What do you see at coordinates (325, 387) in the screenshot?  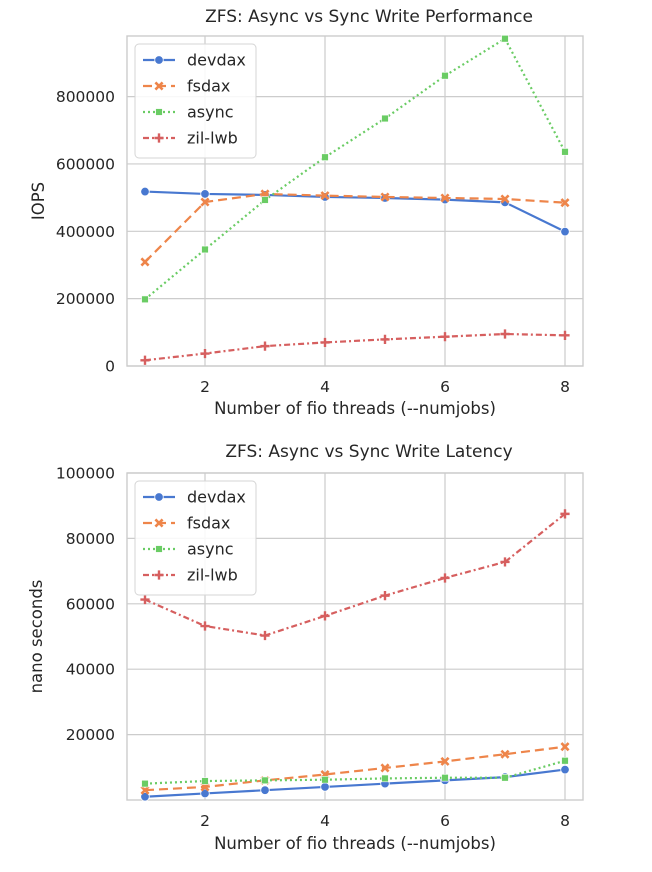 I see `x-tick-label: 4` at bounding box center [325, 387].